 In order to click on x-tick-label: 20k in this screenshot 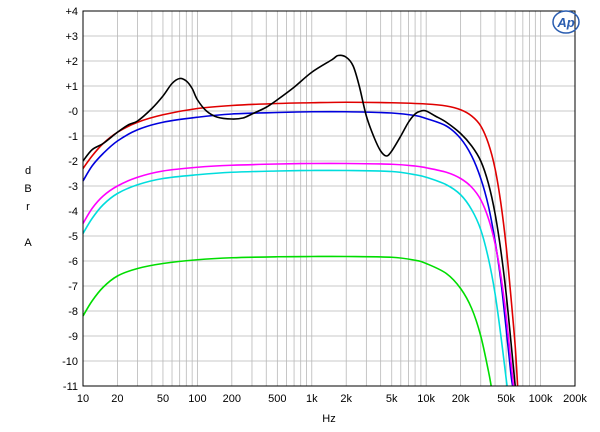, I will do `click(461, 399)`.